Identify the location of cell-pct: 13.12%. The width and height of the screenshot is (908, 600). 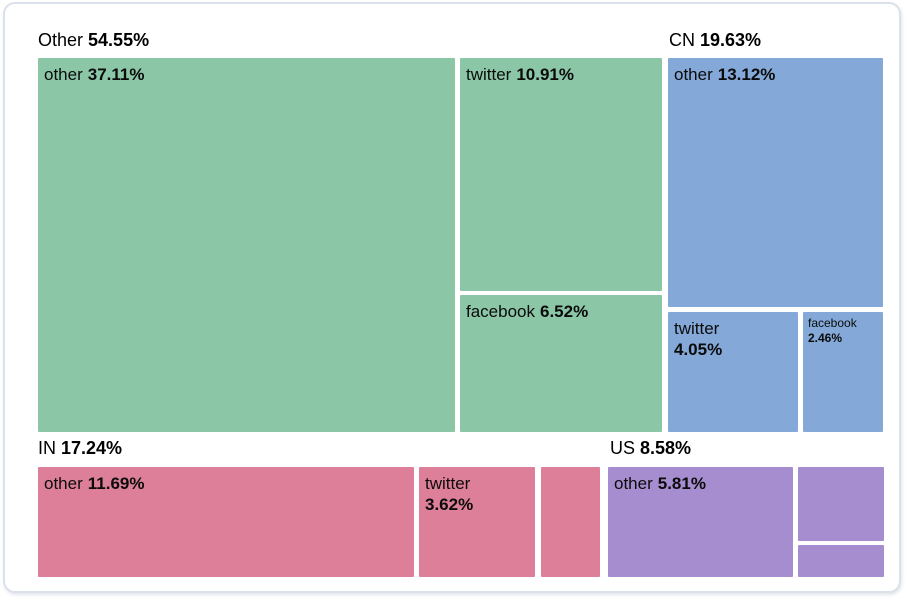
(746, 74).